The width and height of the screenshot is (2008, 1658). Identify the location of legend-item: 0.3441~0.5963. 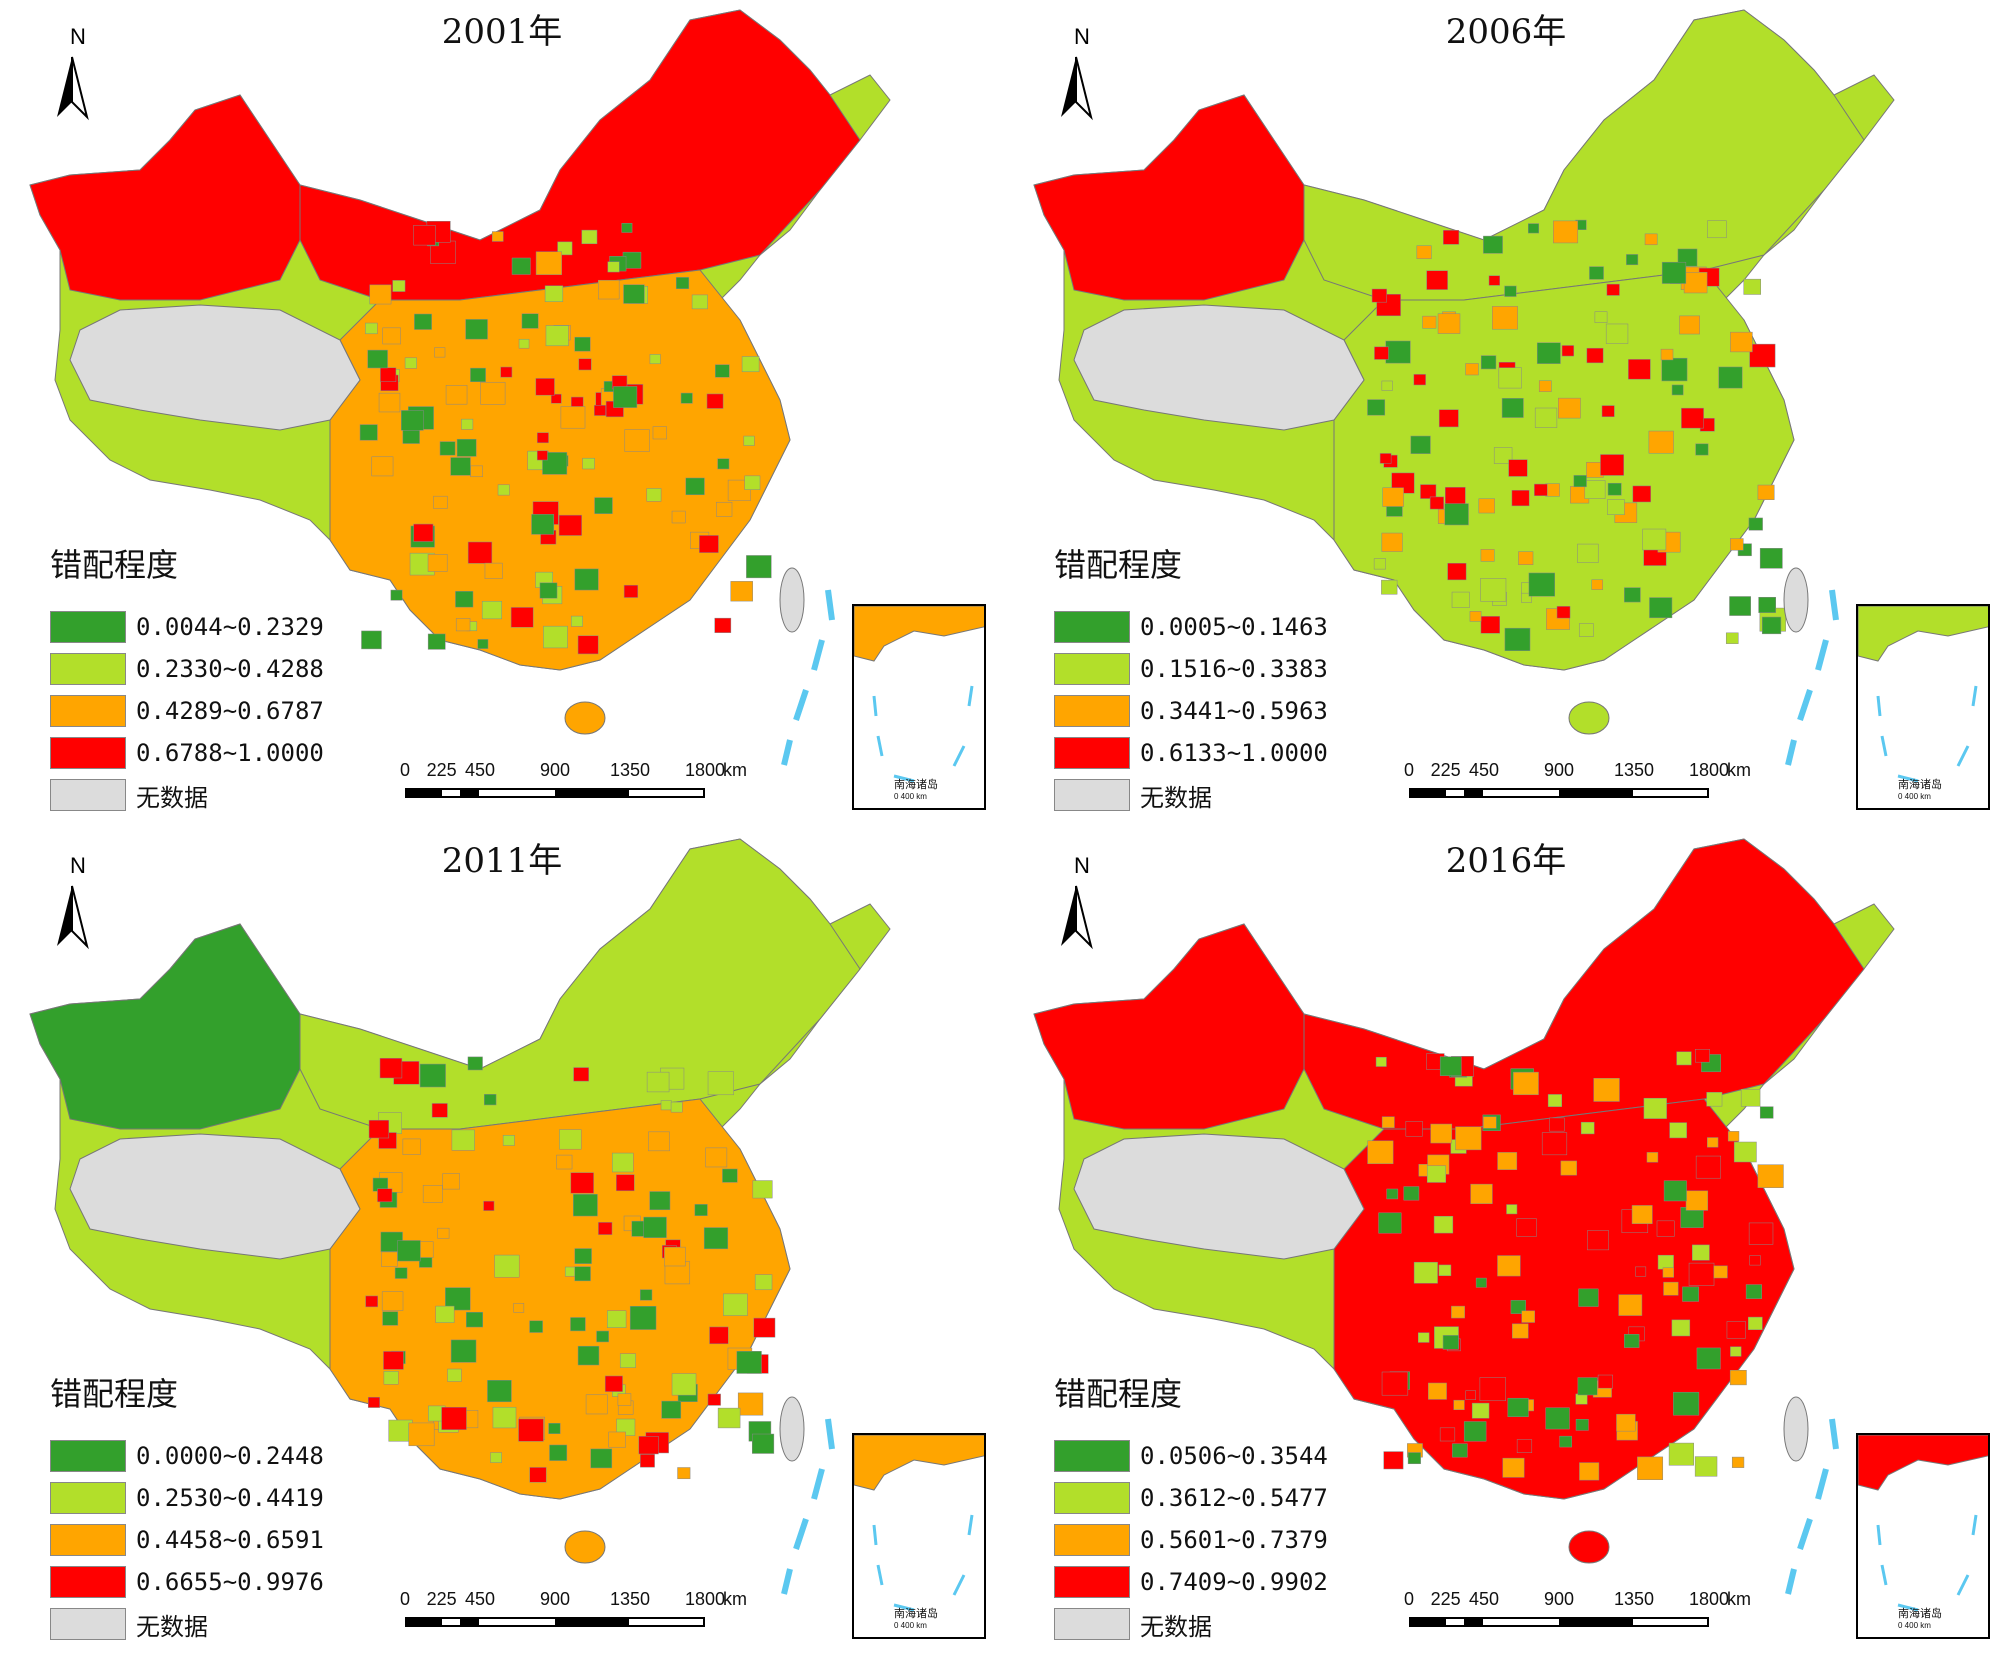
(1214, 711).